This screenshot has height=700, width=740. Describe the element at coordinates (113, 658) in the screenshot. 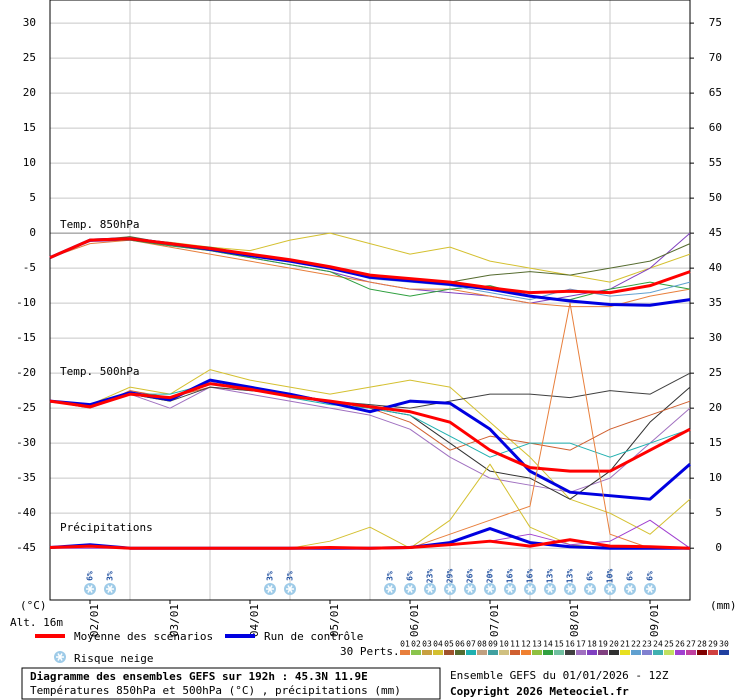

I see `legend-label: Risque neige` at that location.